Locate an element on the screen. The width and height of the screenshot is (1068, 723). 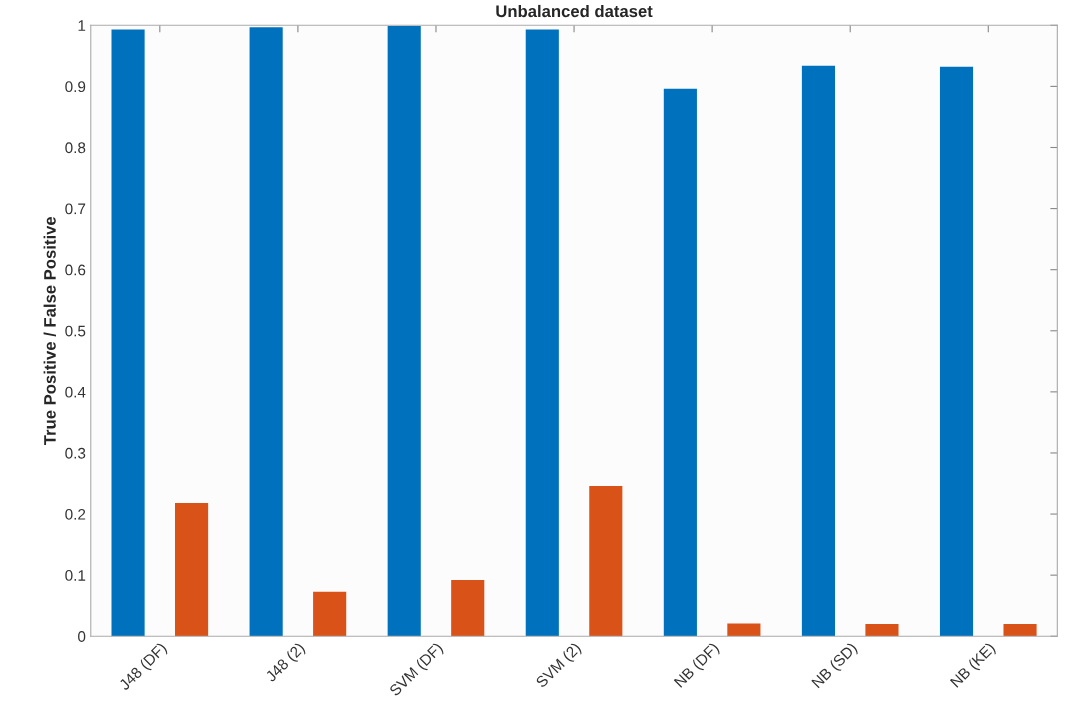
y-tick-label: 0.6 is located at coordinates (75, 270).